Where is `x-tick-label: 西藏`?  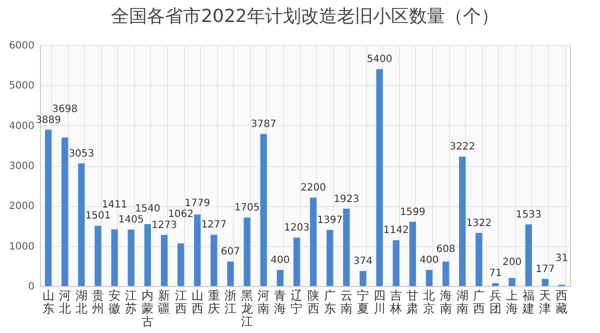
x-tick-label: 西藏 is located at coordinates (562, 302).